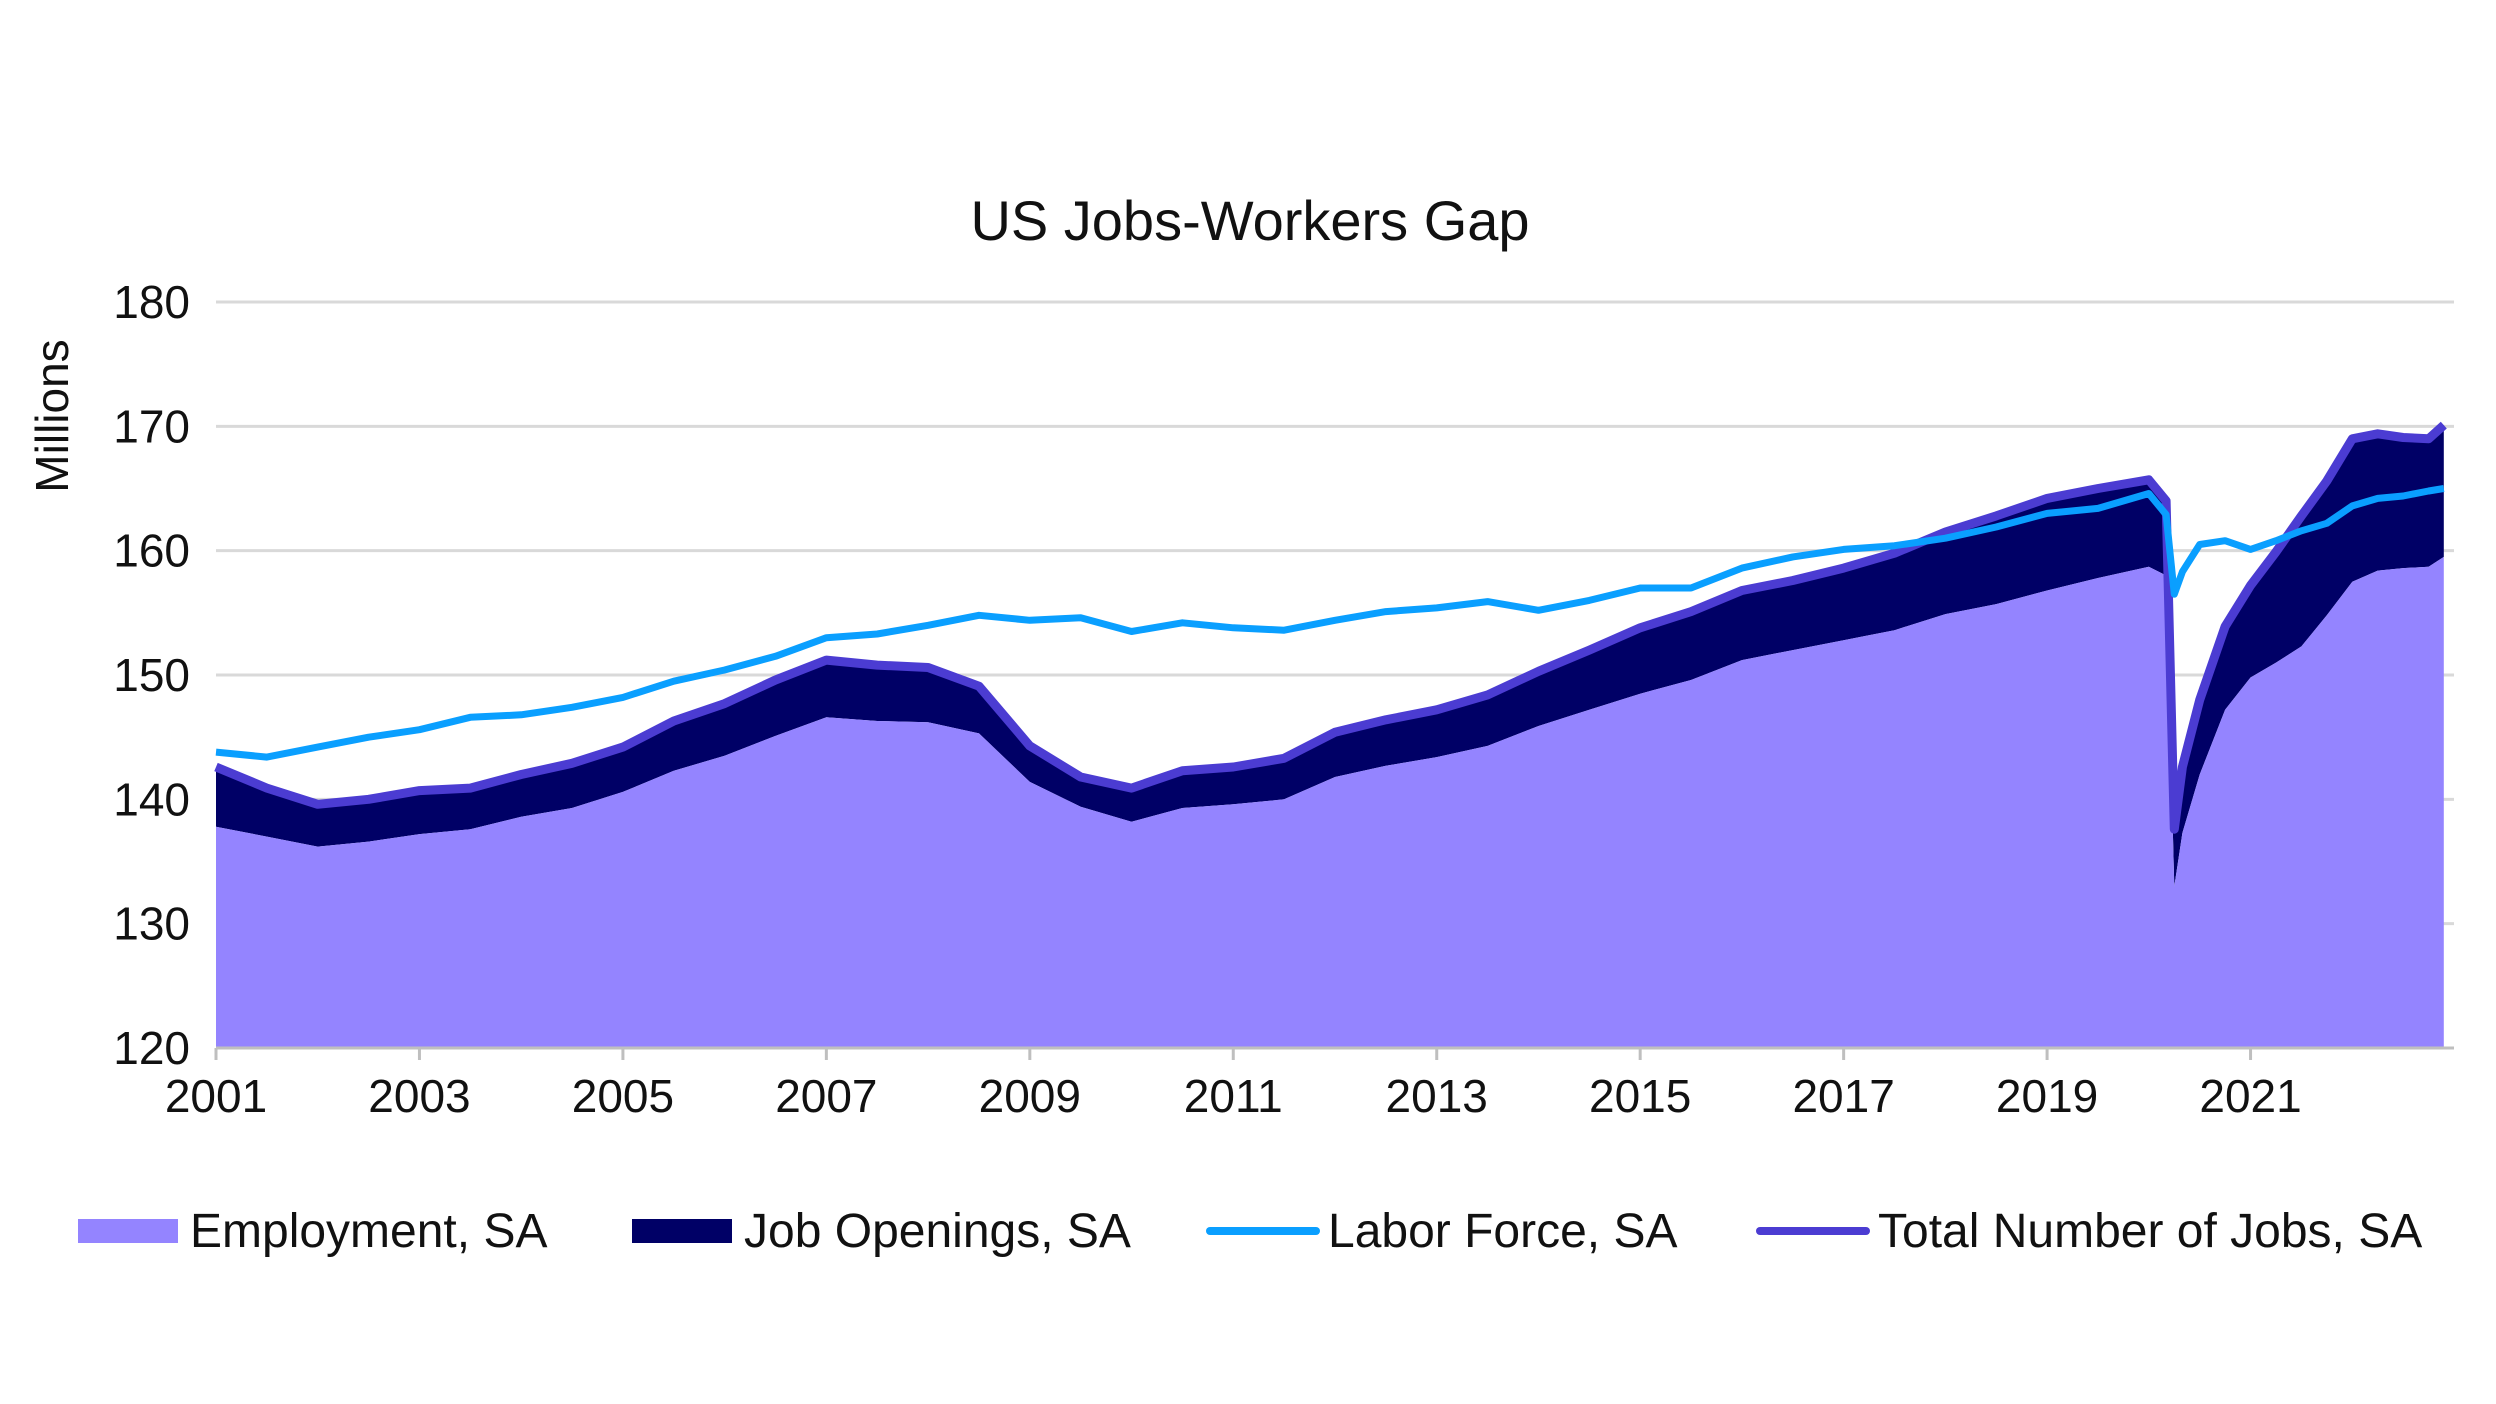  I want to click on legend-label-employment: Employment, SA, so click(369, 1231).